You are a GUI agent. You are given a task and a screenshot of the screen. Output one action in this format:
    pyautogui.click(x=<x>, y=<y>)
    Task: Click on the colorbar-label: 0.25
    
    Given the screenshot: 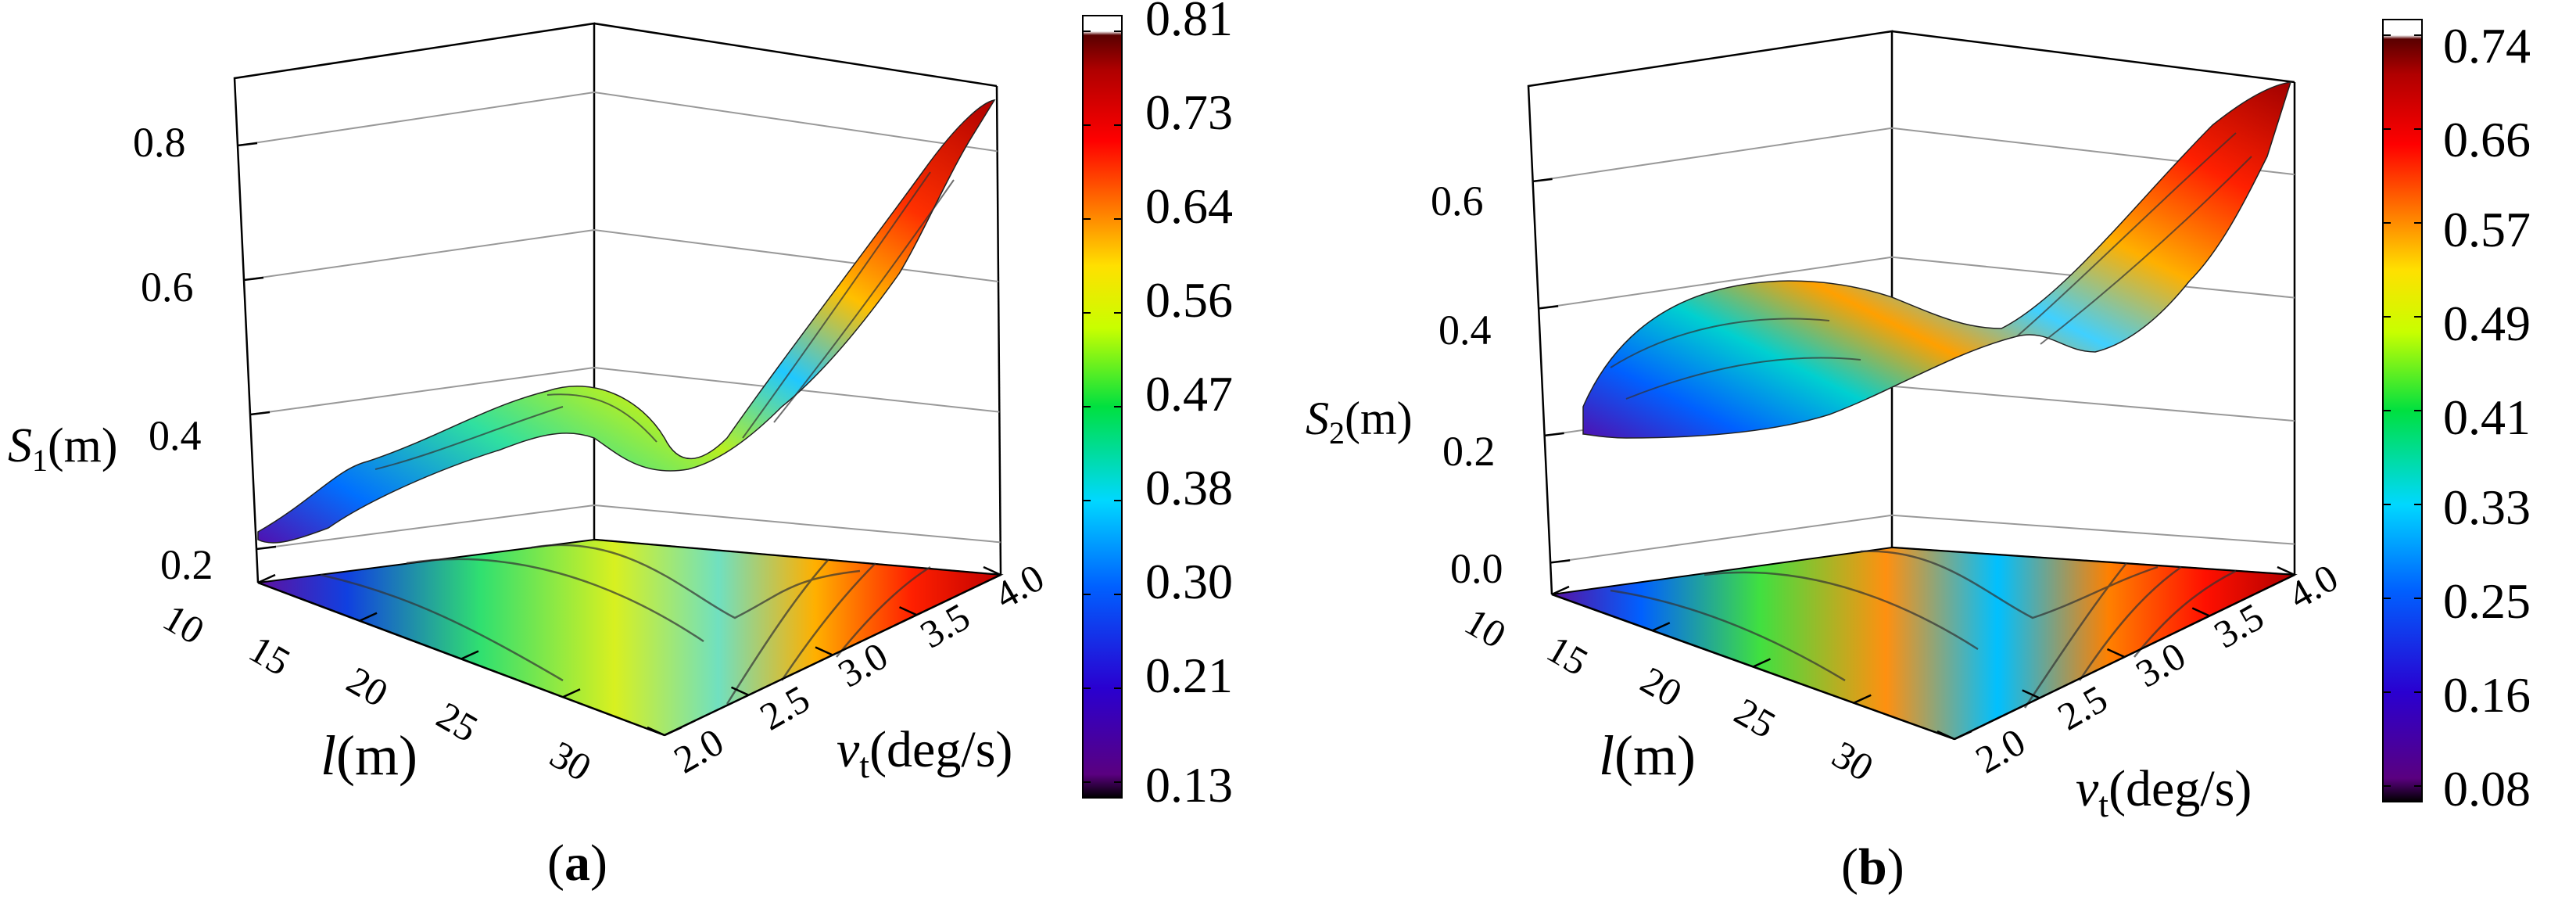 What is the action you would take?
    pyautogui.click(x=2487, y=601)
    